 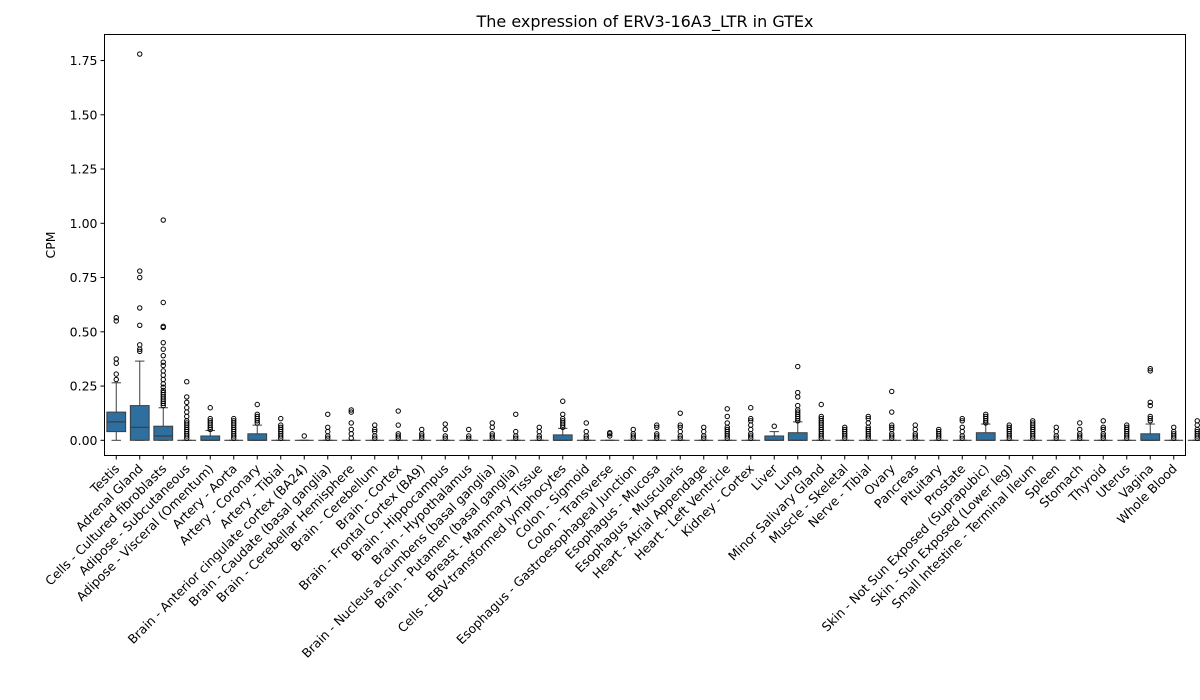 What do you see at coordinates (87, 250) in the screenshot?
I see `y-axis: 0.00 0.25 0.50 0.75 1.00 1.25 1.50 1.75` at bounding box center [87, 250].